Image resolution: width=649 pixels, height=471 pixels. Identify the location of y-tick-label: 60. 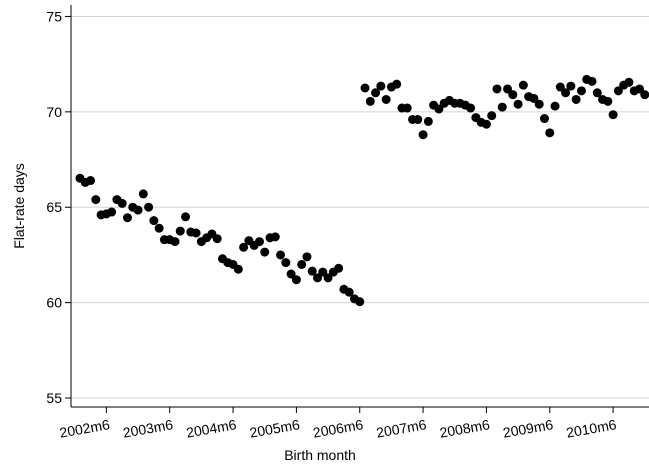
(54, 303).